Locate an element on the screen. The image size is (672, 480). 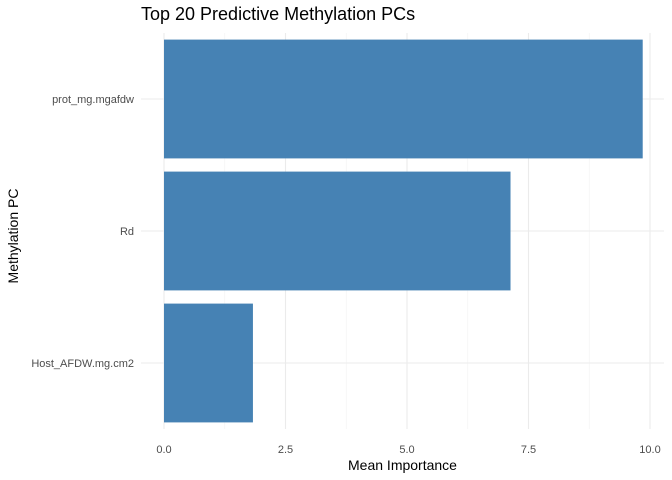
x-tick-label: 10.0 is located at coordinates (649, 450).